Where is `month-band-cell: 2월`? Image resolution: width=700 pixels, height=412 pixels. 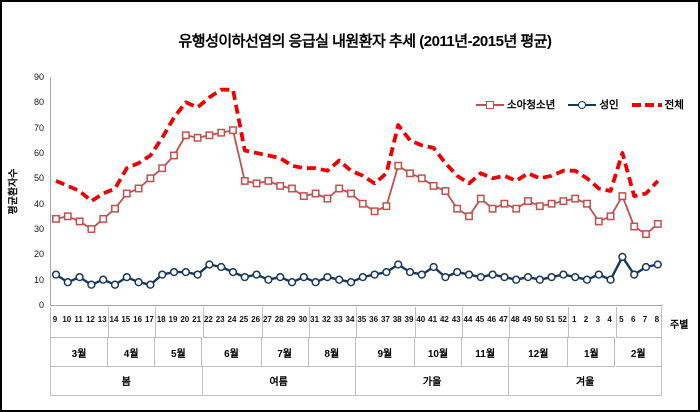
month-band-cell: 2월 is located at coordinates (638, 352).